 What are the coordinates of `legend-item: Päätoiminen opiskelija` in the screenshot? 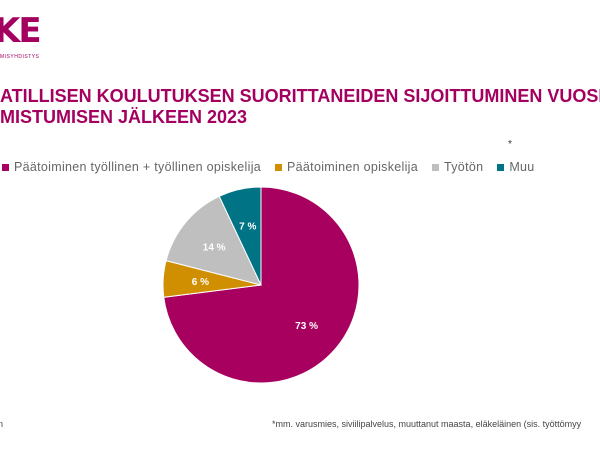 It's located at (346, 167).